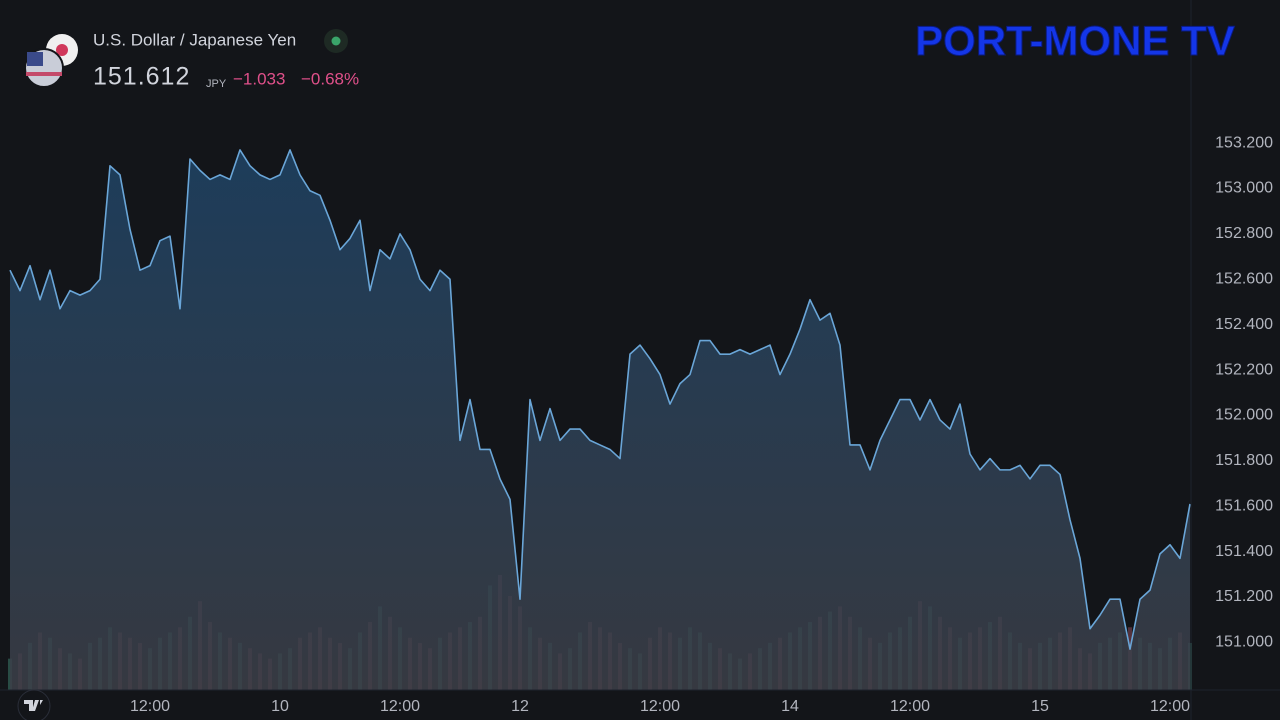 The width and height of the screenshot is (1280, 720). I want to click on y-tick-label: 151.600, so click(1244, 505).